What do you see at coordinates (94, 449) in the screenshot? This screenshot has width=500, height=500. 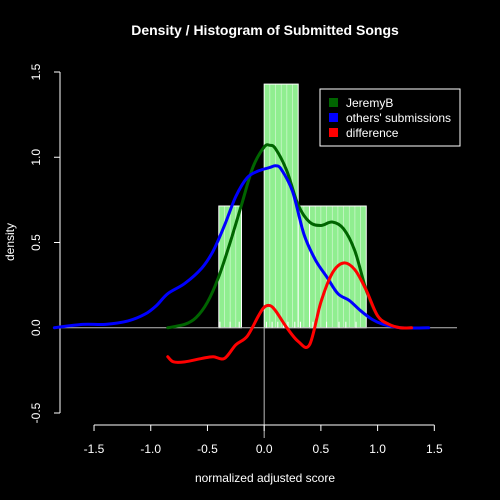 I see `x-tick-label: -1.5` at bounding box center [94, 449].